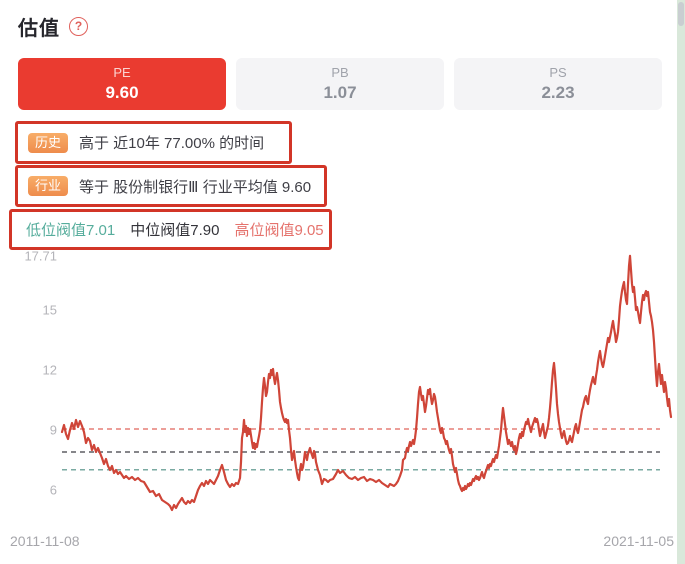 The image size is (685, 564). What do you see at coordinates (558, 92) in the screenshot?
I see `tab-ps-value: 2.23` at bounding box center [558, 92].